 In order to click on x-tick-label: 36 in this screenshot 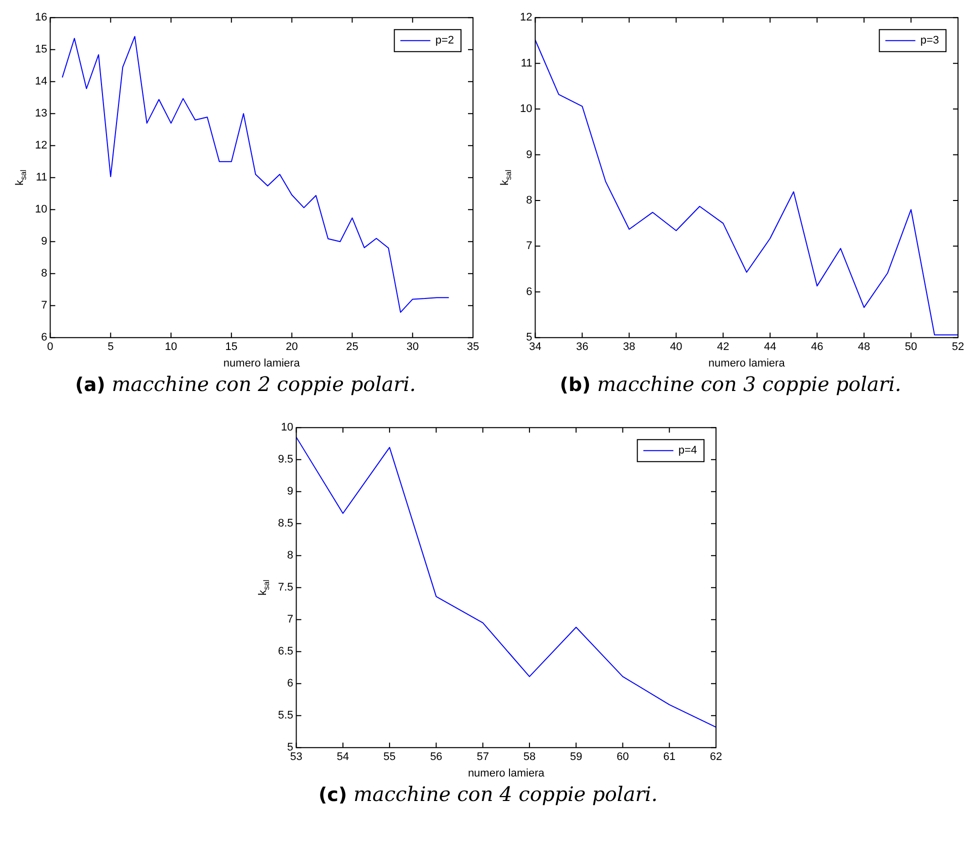, I will do `click(582, 347)`.